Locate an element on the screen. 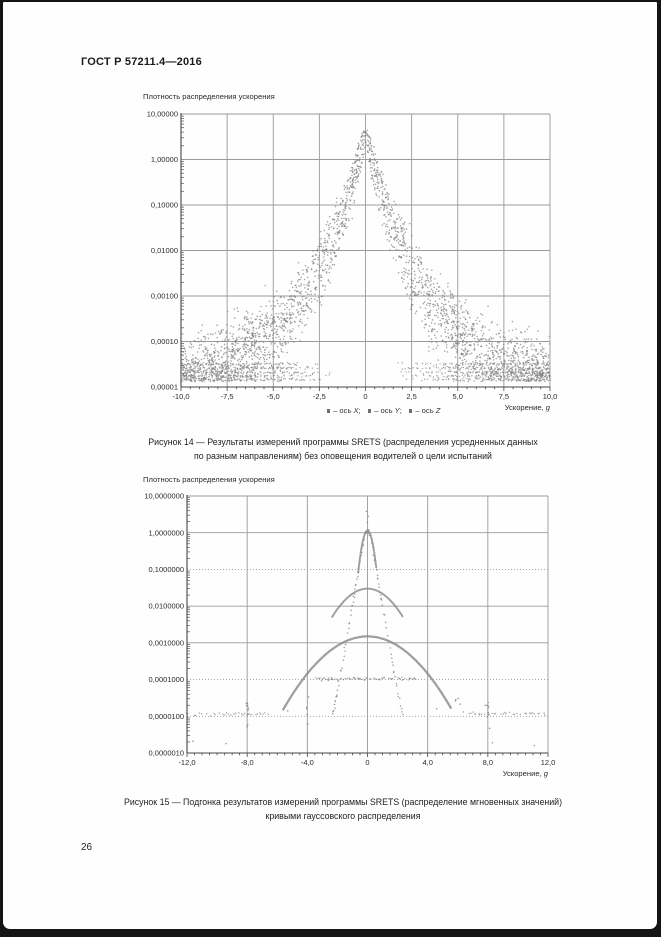 This screenshot has height=937, width=661. caption-line: кривыми гауссовского распределения is located at coordinates (343, 816).